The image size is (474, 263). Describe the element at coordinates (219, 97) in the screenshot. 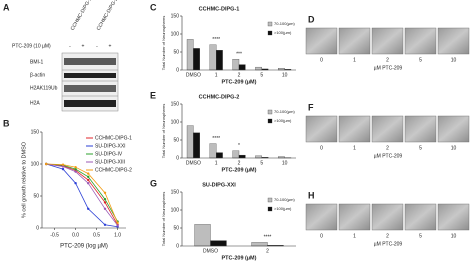

I see `chart-title: CCHMC-DIPG-2` at that location.